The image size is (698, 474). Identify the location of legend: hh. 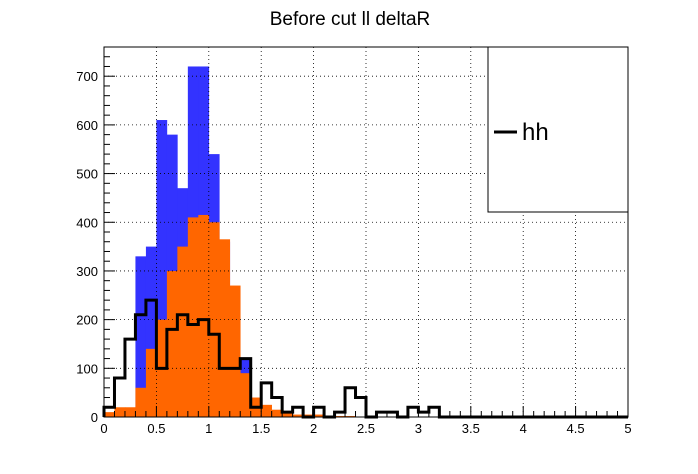
(558, 129).